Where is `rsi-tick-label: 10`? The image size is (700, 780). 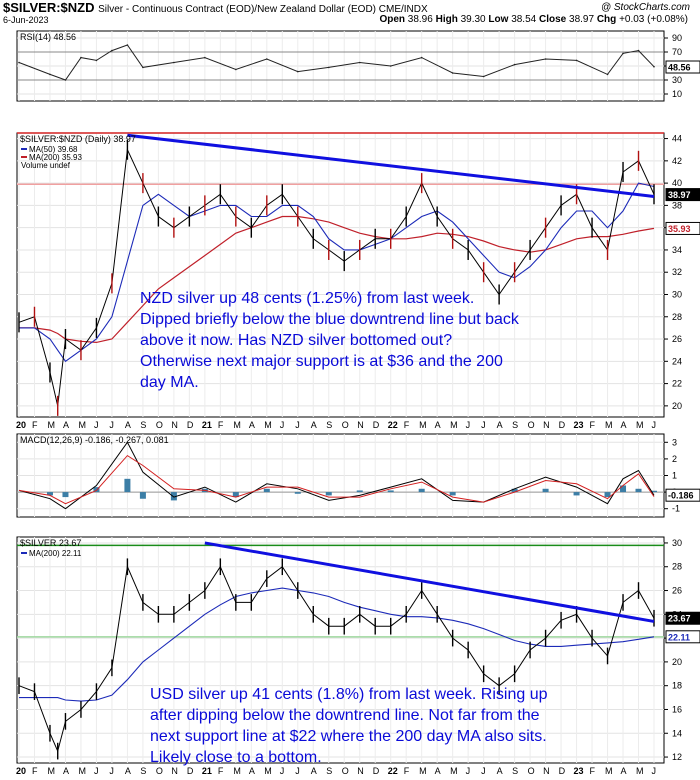
rsi-tick-label: 10 is located at coordinates (677, 94).